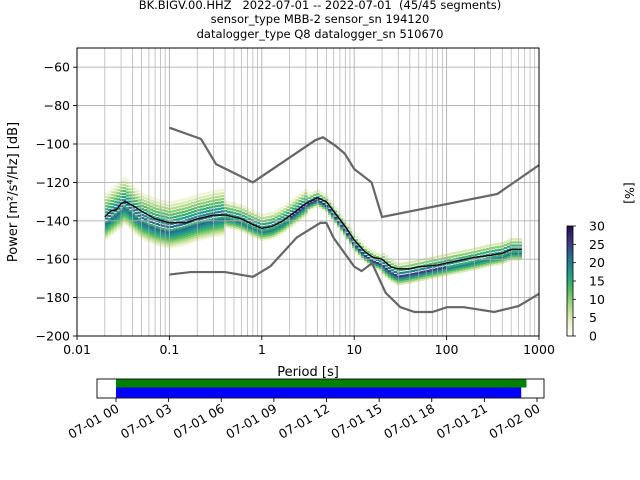  I want to click on coverage-tick-label: 07-01 18, so click(409, 421).